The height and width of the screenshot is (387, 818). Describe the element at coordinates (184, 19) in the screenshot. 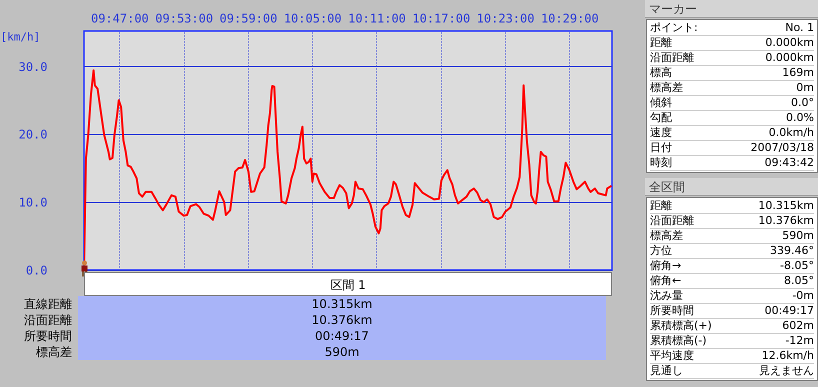

I see `x-tick-label: 09:53:00` at that location.